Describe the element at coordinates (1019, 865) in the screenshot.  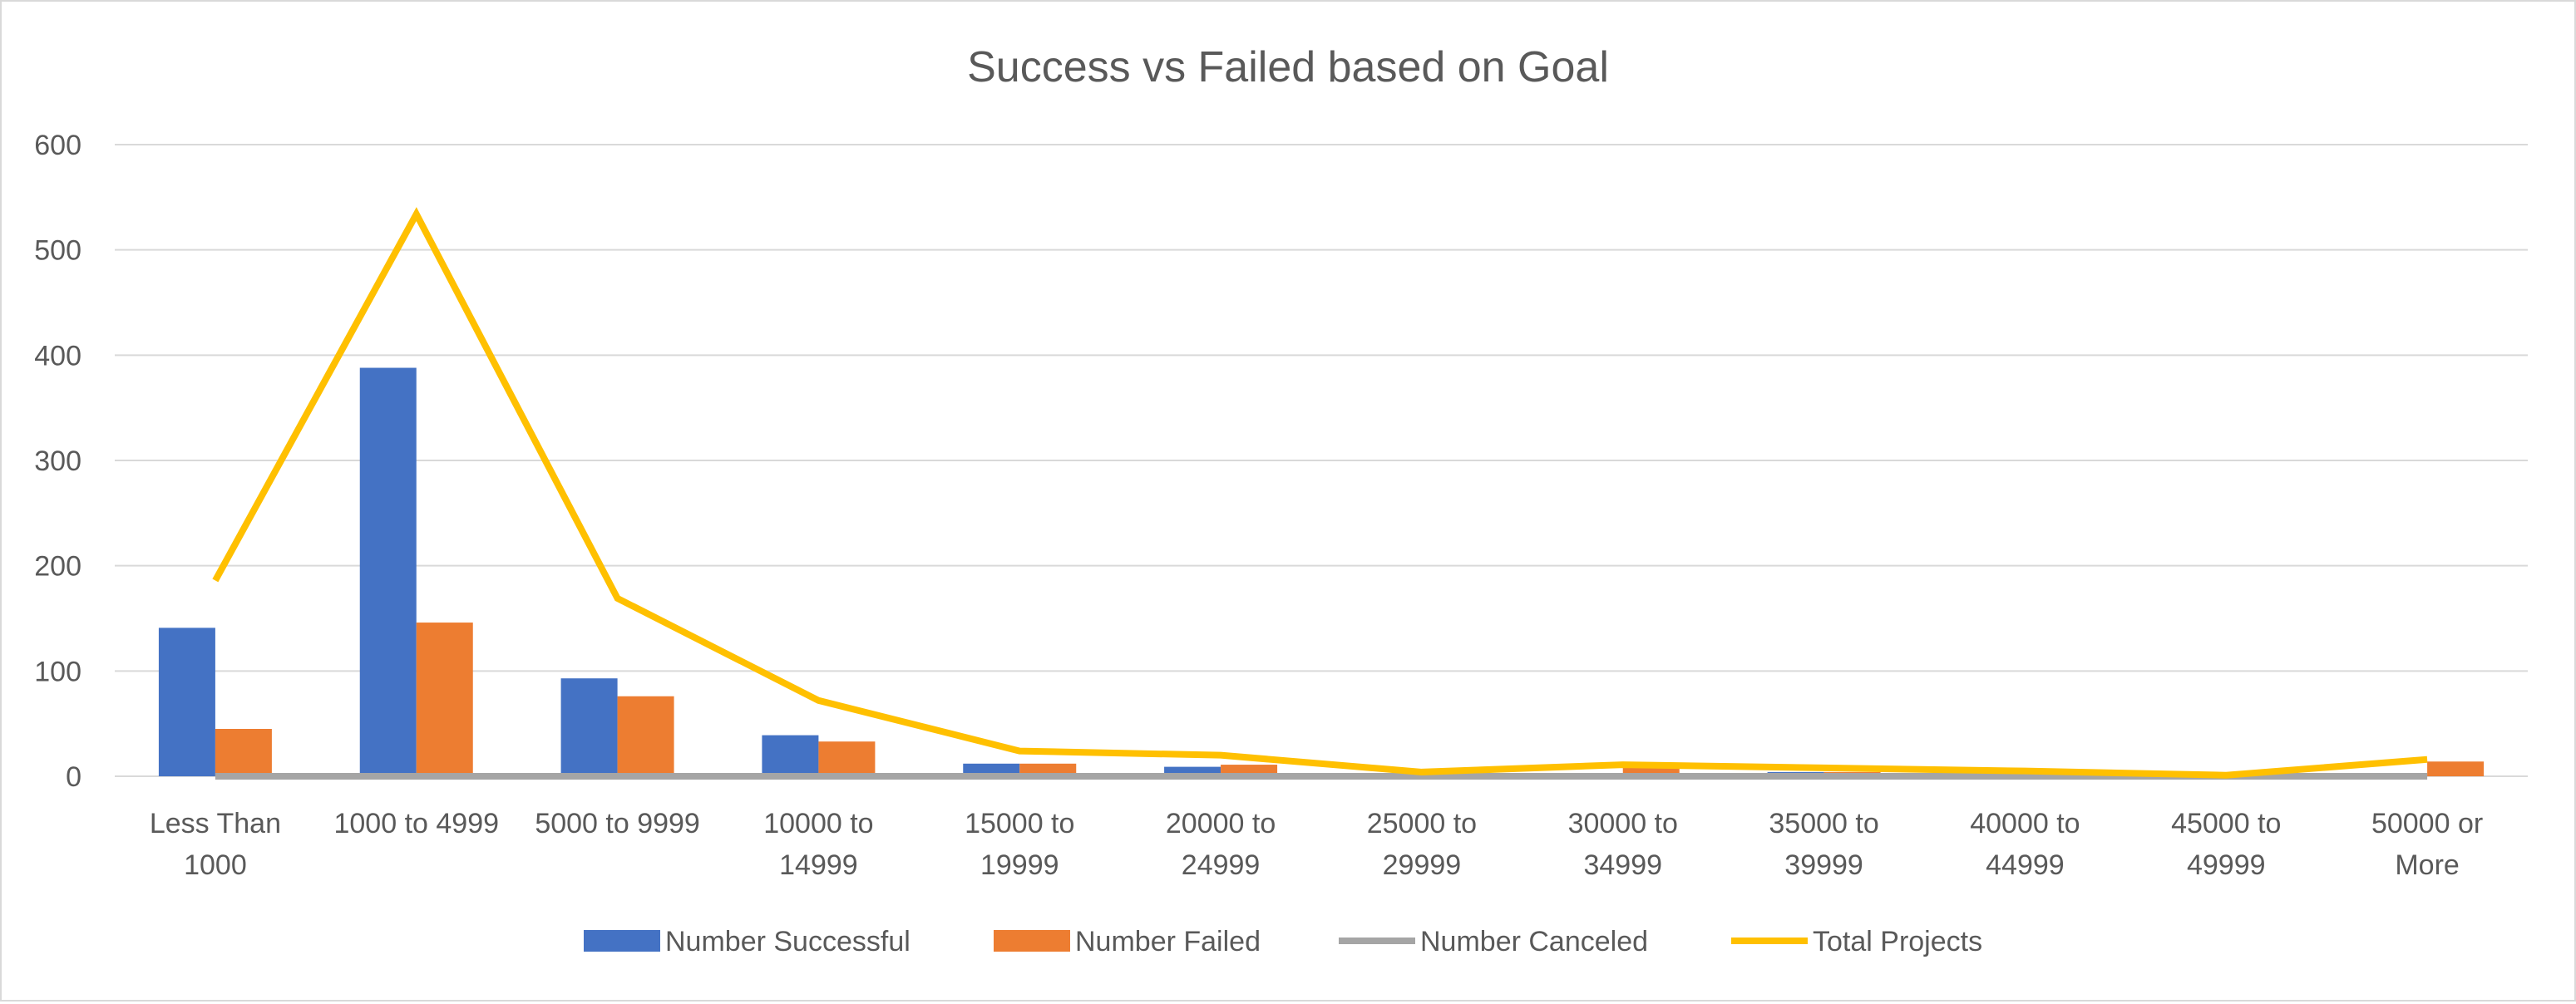
I see `x-tick-label: 19999` at that location.